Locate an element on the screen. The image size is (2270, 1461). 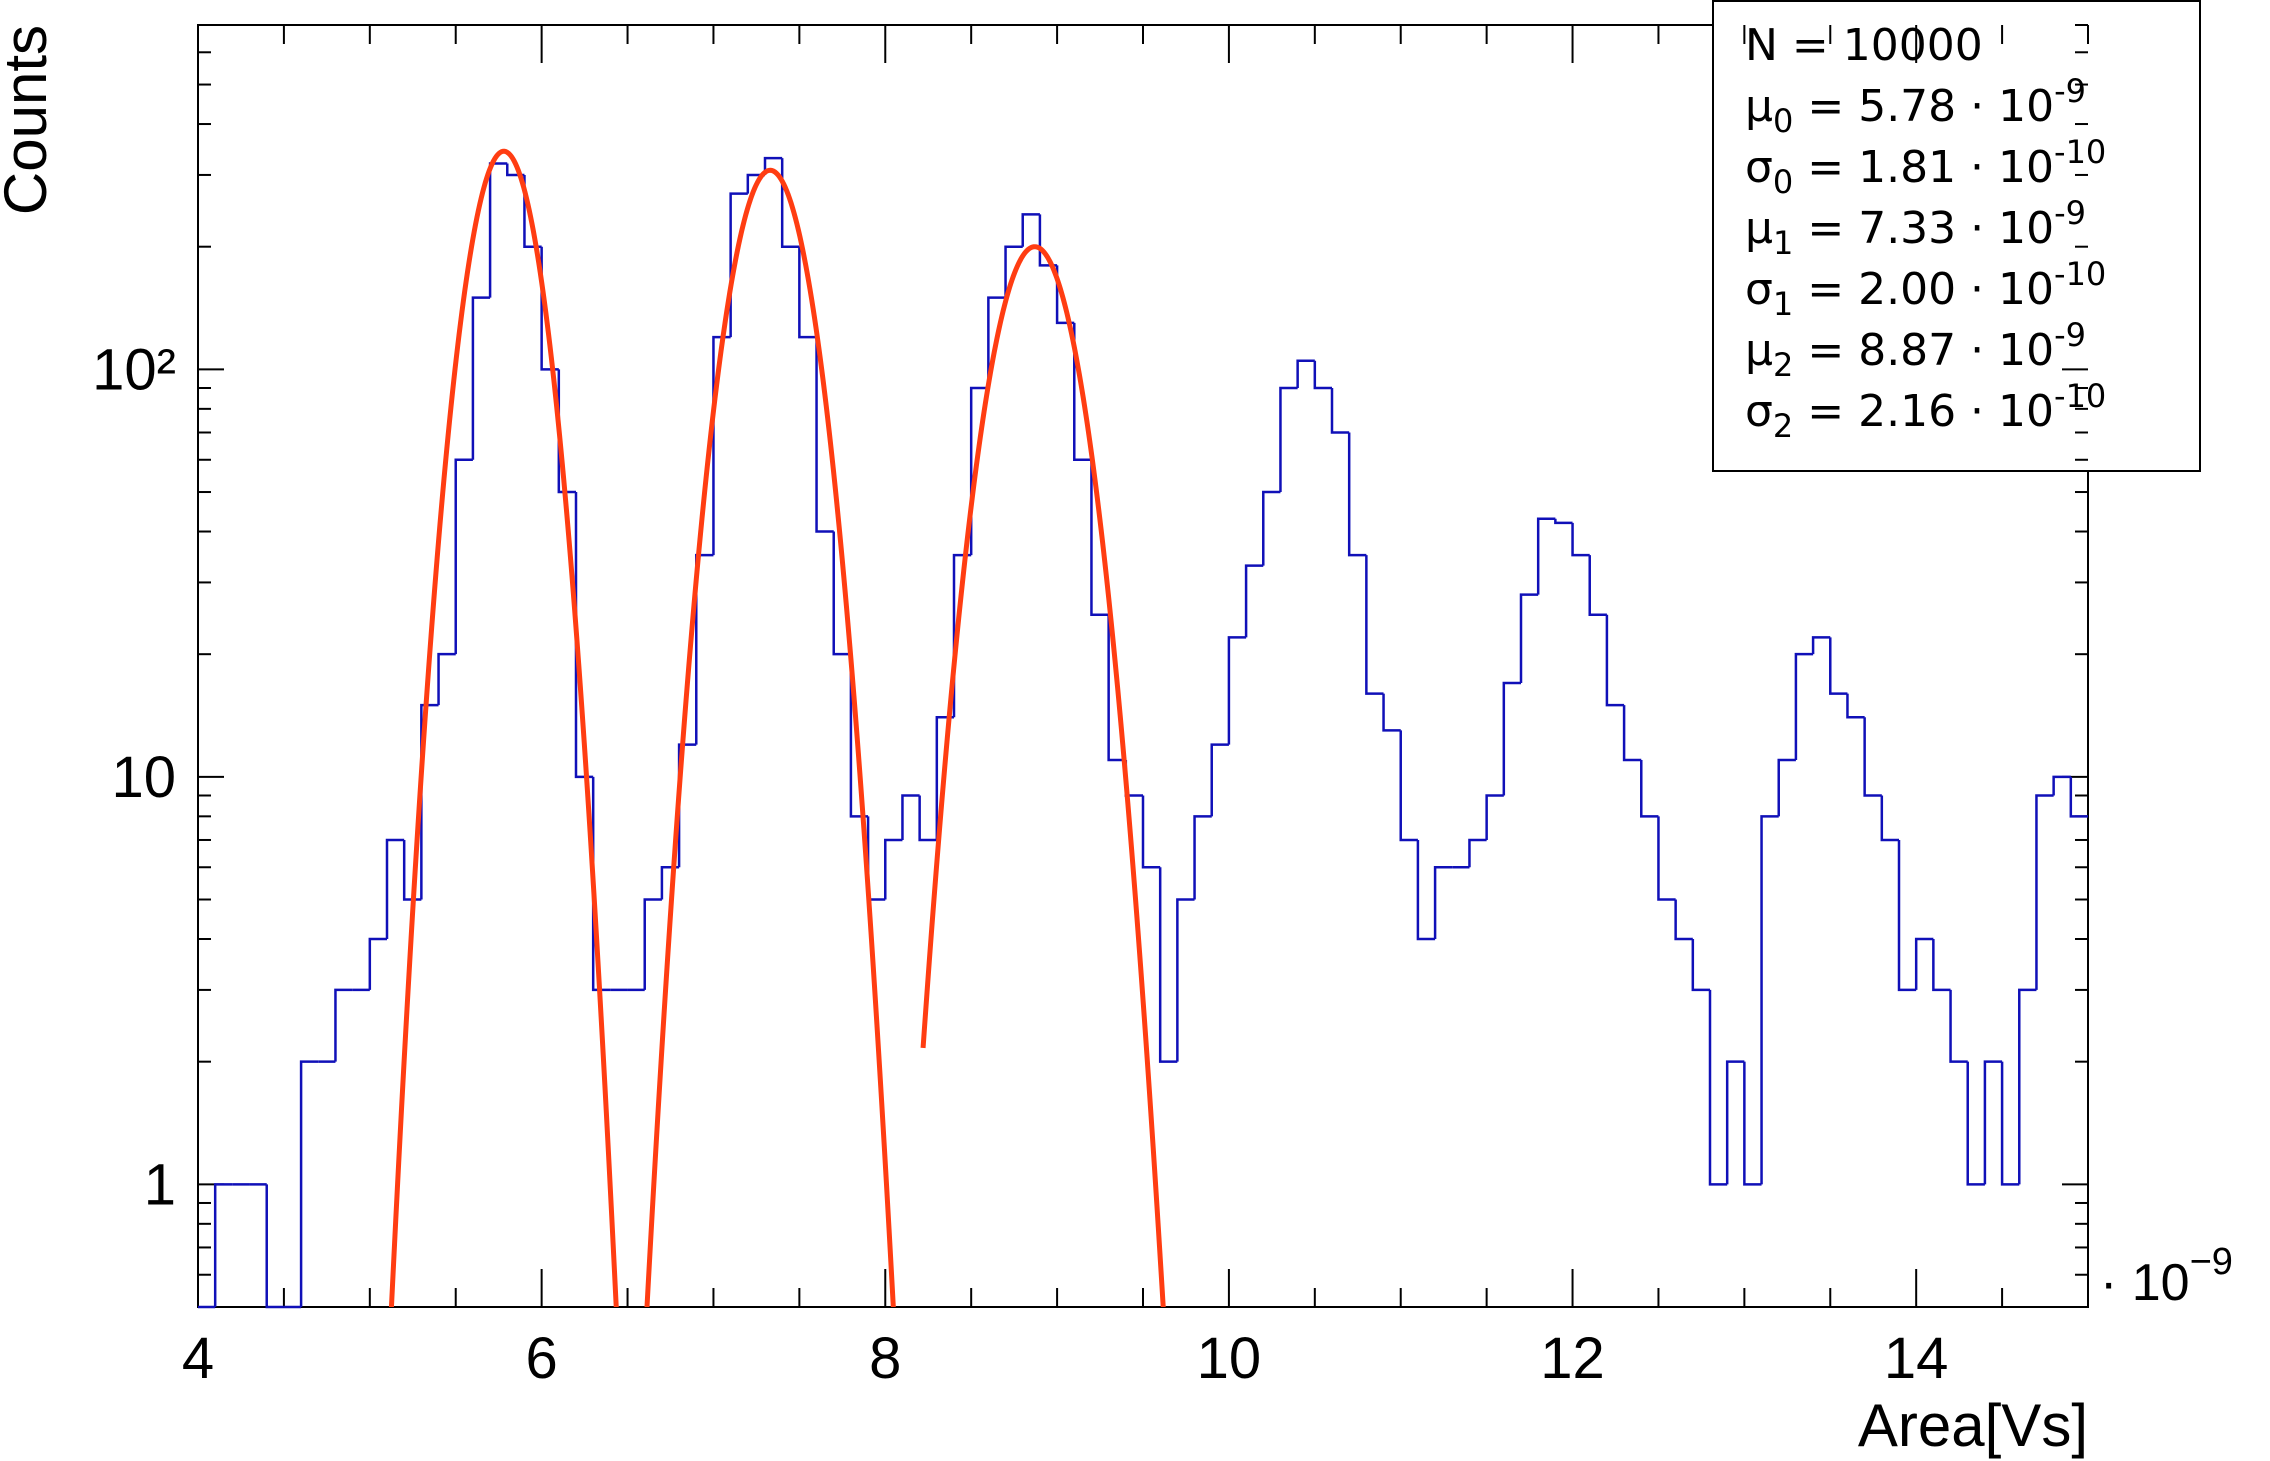
x-axis-label: Area[Vs] is located at coordinates (1973, 1425).